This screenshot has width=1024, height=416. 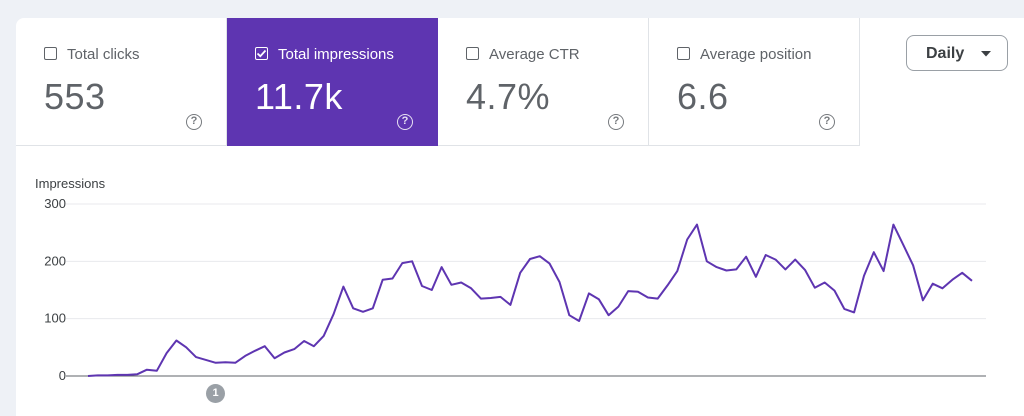 I want to click on metric-label: Total clicks, so click(x=103, y=54).